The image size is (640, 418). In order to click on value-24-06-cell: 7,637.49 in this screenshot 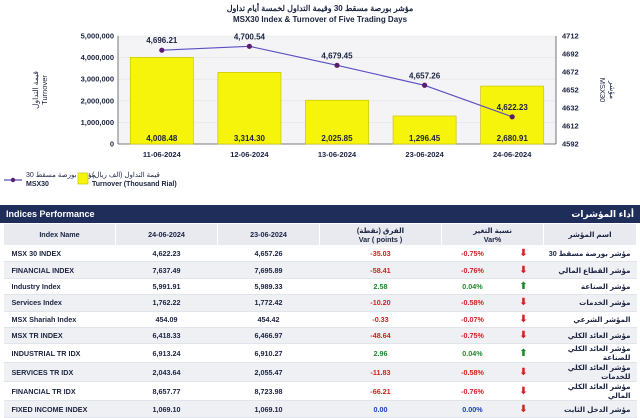, I will do `click(166, 270)`.